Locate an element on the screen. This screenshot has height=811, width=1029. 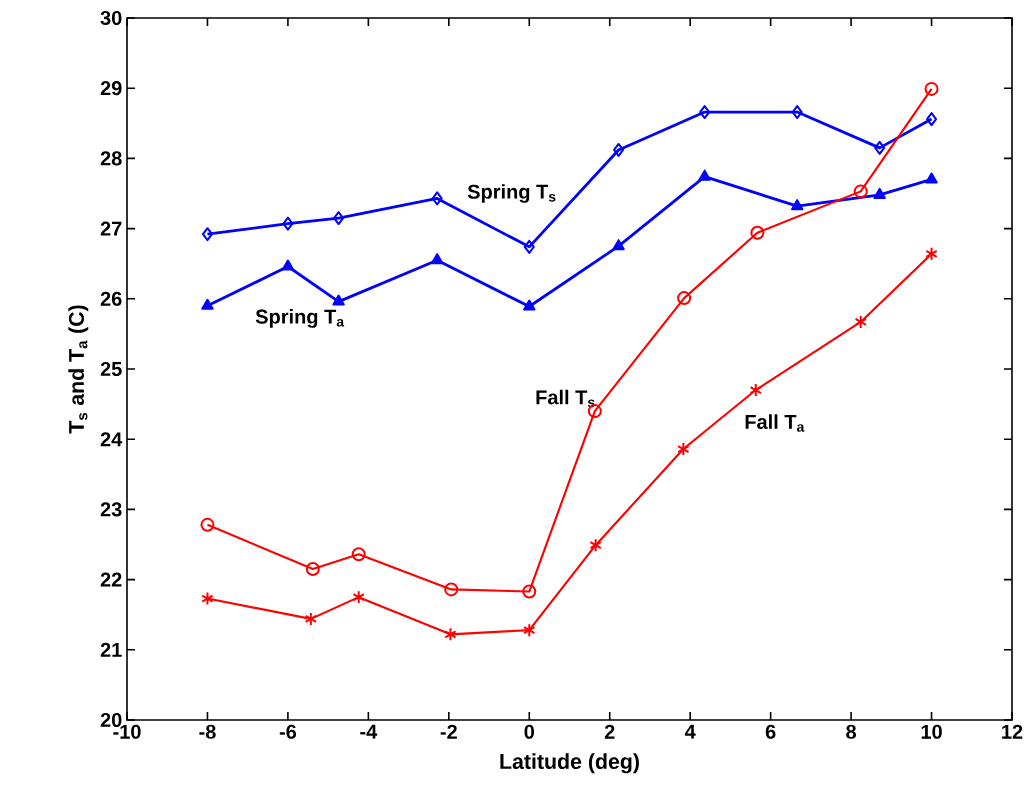
y-tick-label: 21 is located at coordinates (111, 649).